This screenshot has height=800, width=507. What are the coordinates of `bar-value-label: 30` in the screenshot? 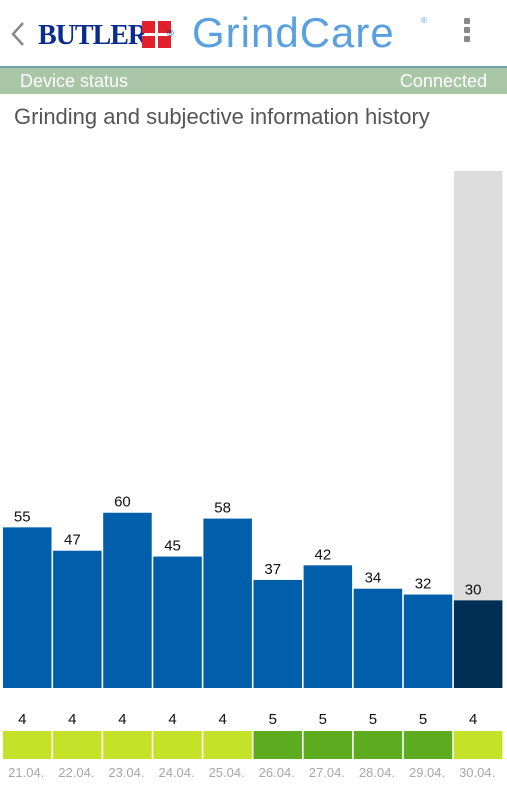 It's located at (473, 589).